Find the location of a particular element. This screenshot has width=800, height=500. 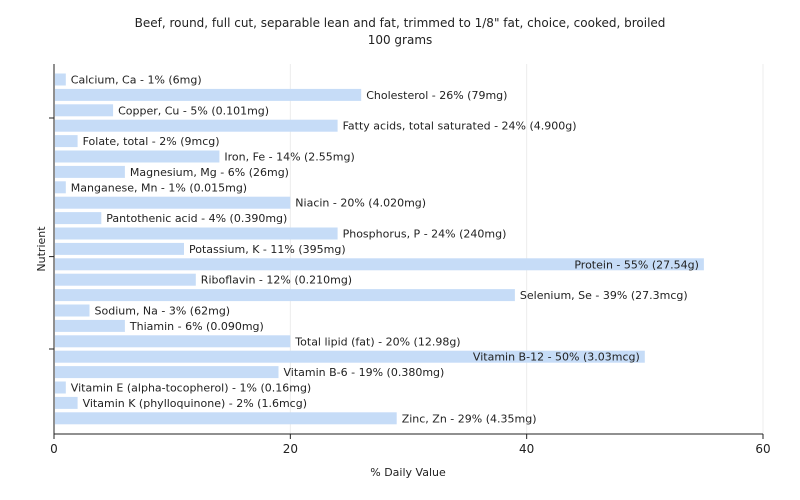

x-axis-label: % Daily Value is located at coordinates (408, 472).